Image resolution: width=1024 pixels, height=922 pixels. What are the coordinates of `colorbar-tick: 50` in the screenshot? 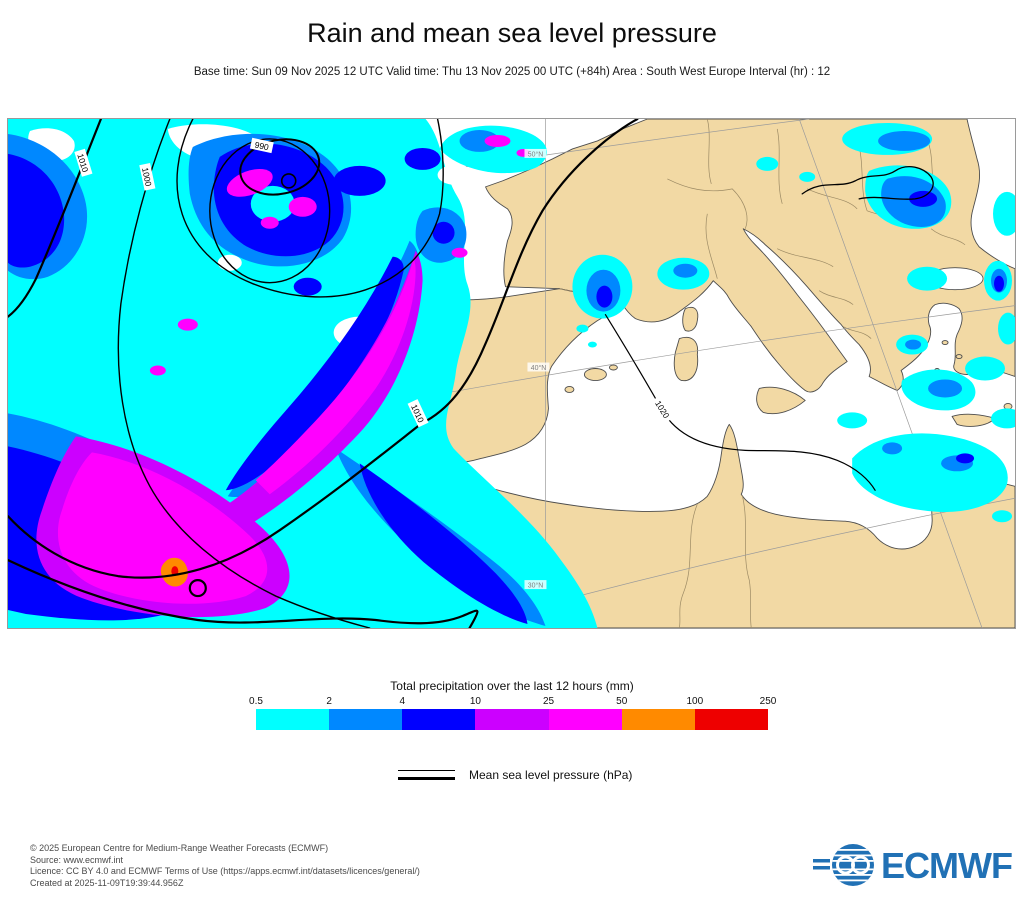 It's located at (622, 701).